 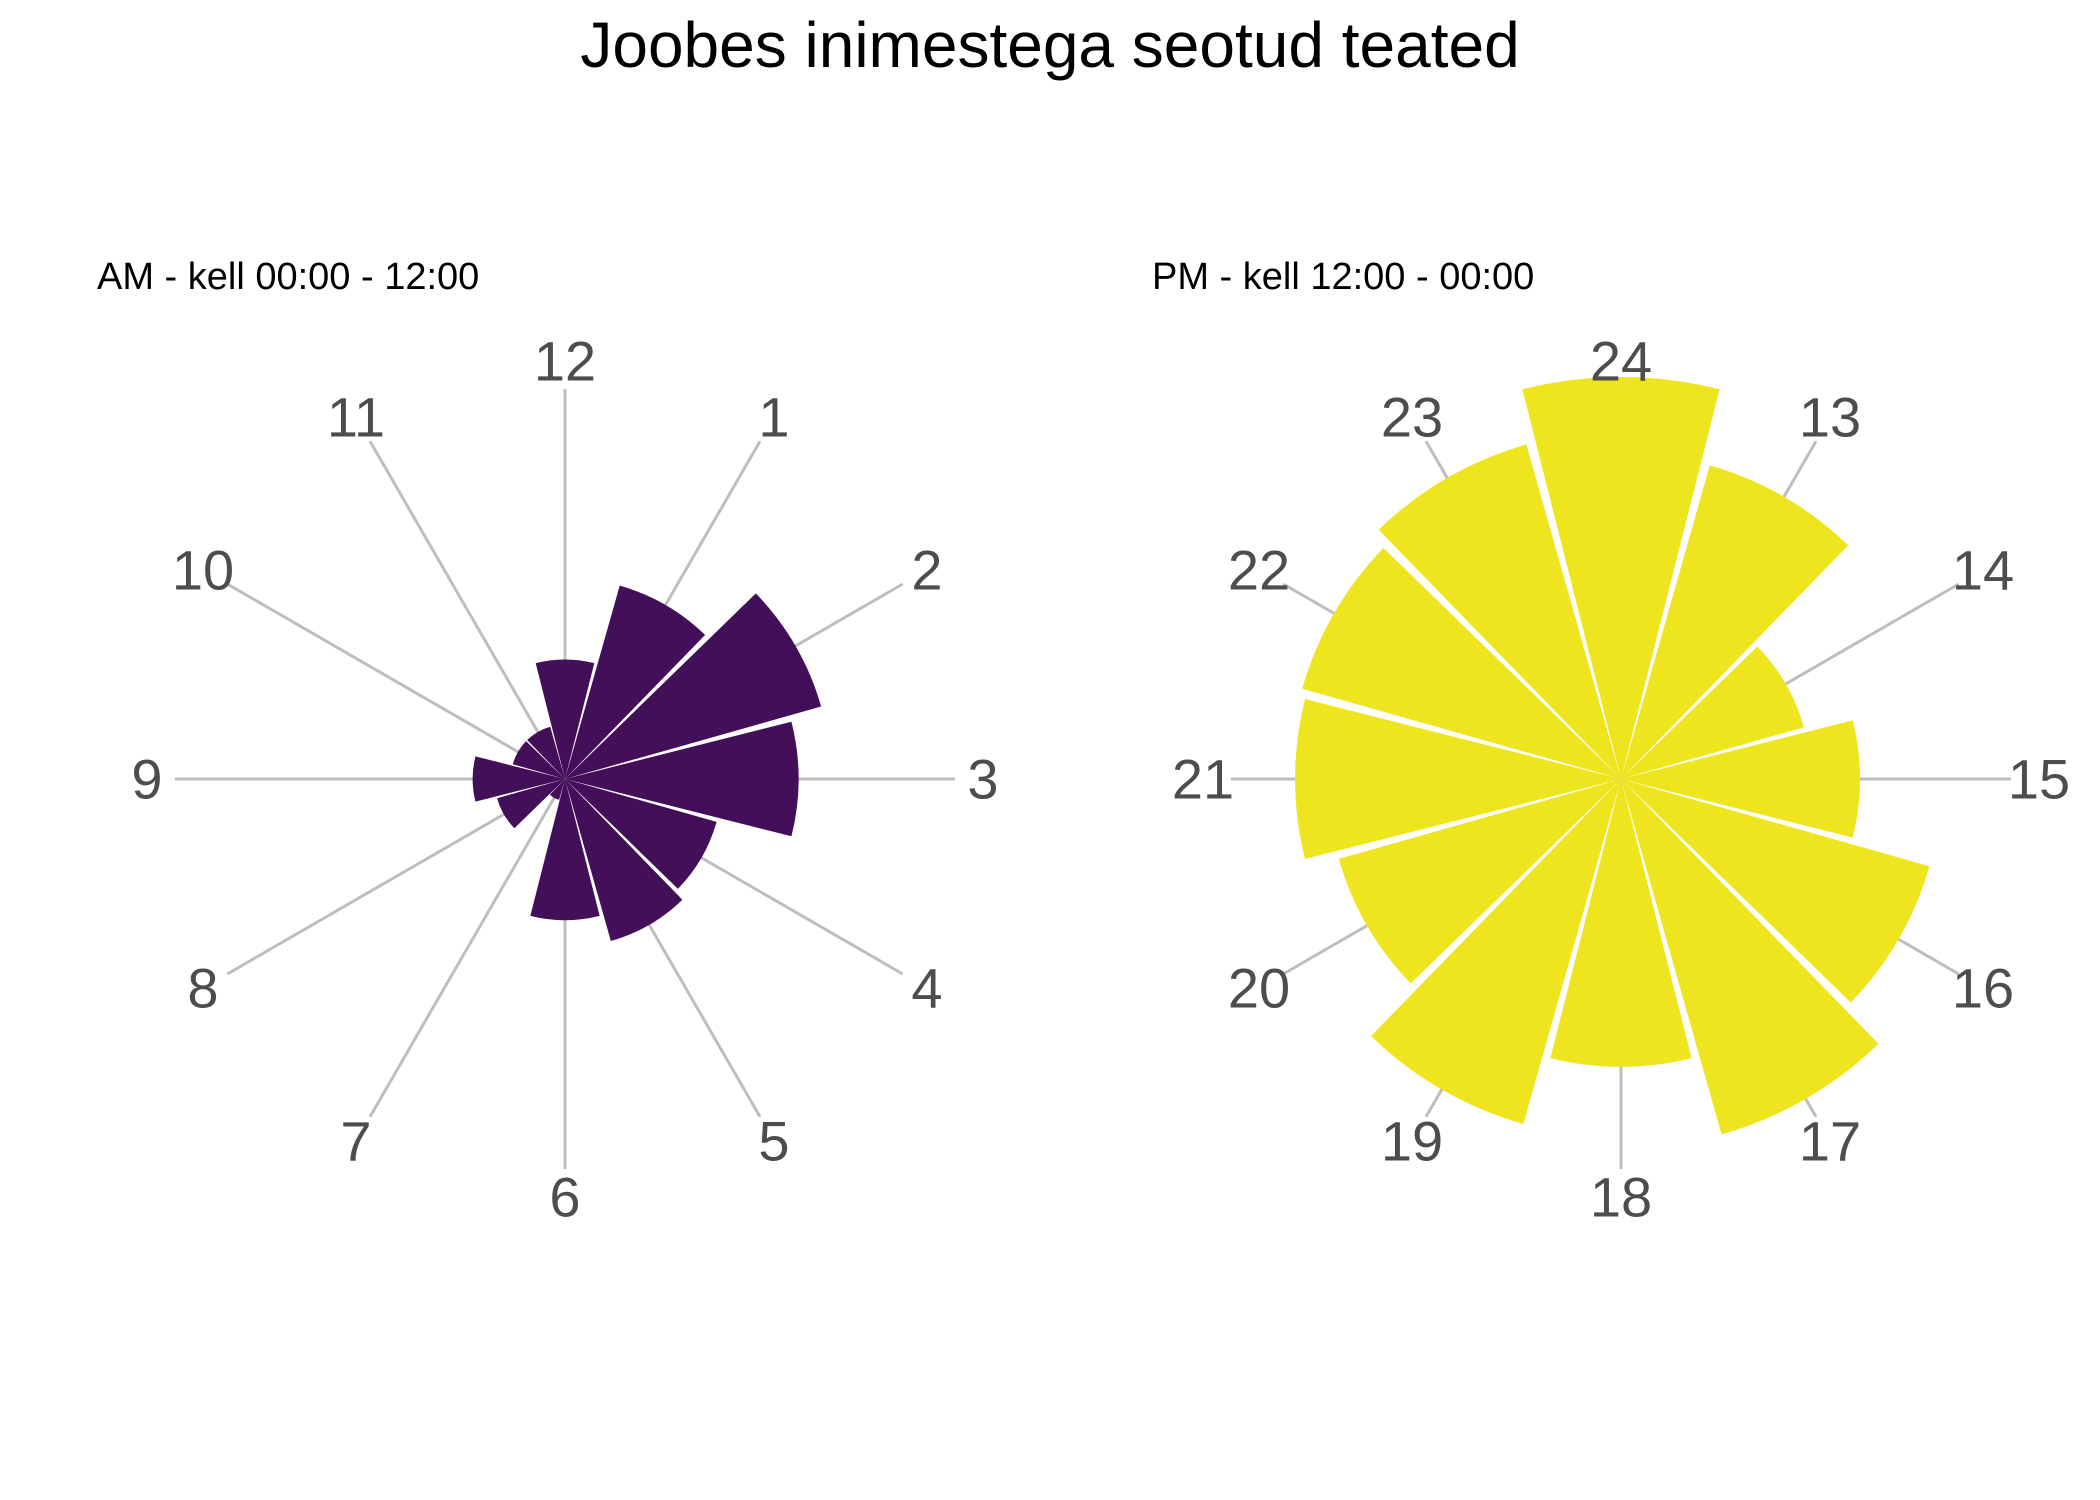 What do you see at coordinates (1412, 417) in the screenshot?
I see `tick-label-23: 23` at bounding box center [1412, 417].